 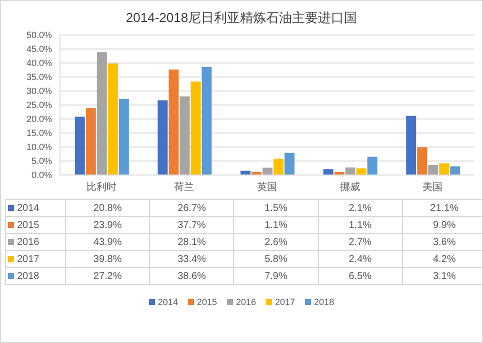 I want to click on legend-label: 2017, so click(x=36, y=259).